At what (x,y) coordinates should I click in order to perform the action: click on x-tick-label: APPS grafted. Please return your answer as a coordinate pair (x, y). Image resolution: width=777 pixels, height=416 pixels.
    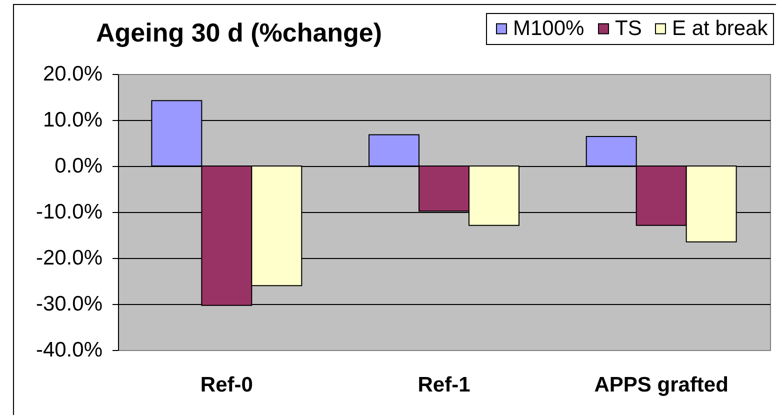
    Looking at the image, I should click on (661, 385).